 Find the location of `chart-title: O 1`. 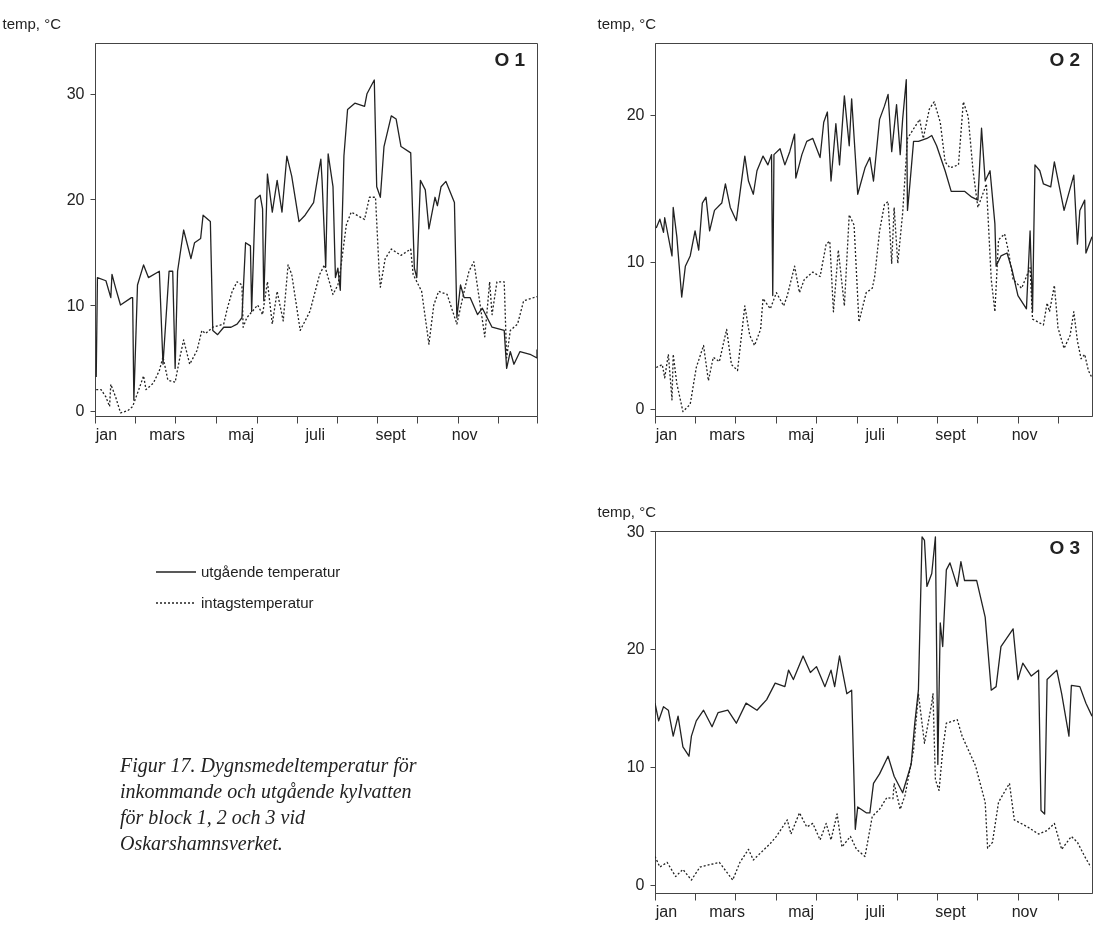

chart-title: O 1 is located at coordinates (510, 59).